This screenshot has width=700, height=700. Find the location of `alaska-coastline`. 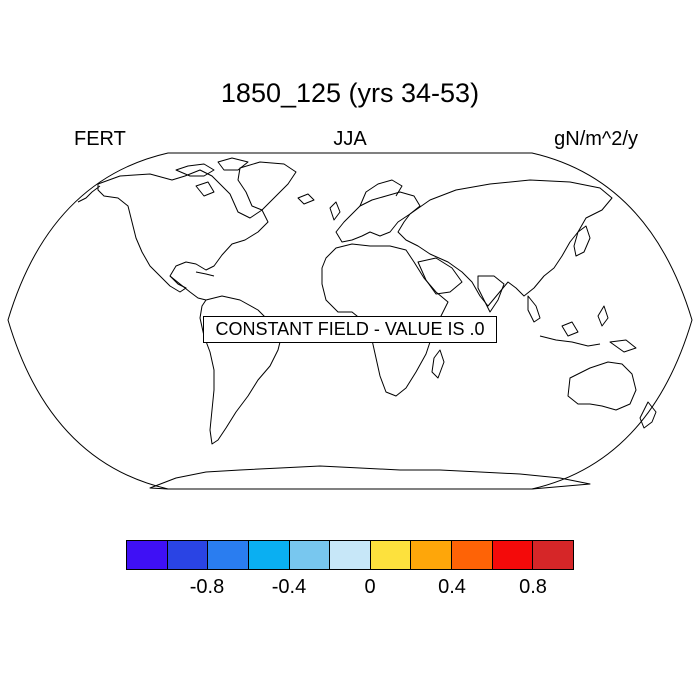

alaska-coastline is located at coordinates (89, 194).